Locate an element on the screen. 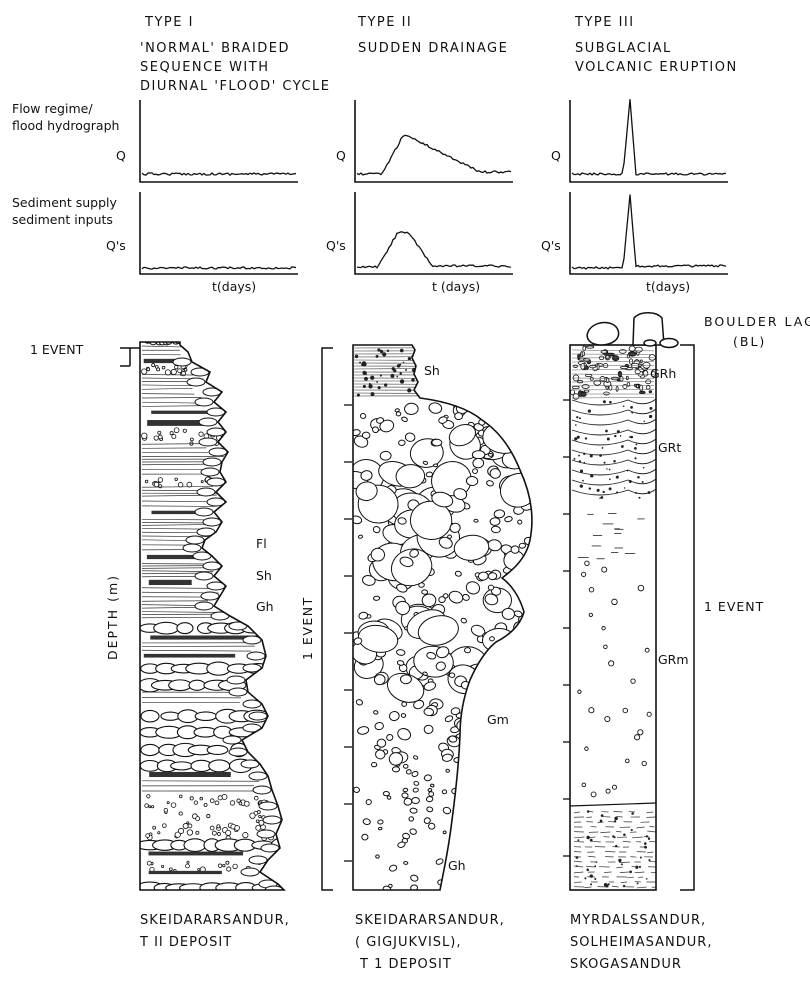 Image resolution: width=810 pixels, height=987 pixels. col3-subtitle-2: VOLCANIC ERUPTION is located at coordinates (656, 67).